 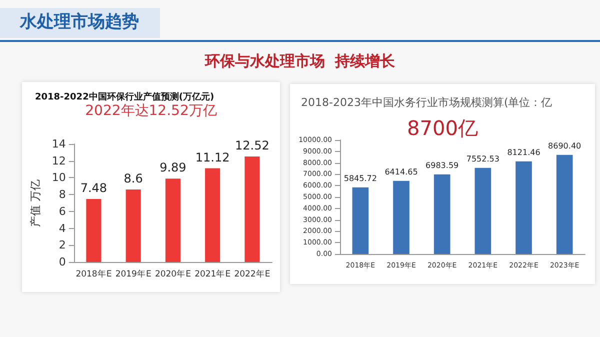 I want to click on chart-title: 2018-2023年中国水务行业市场规模测算(单位：亿, so click(x=426, y=102).